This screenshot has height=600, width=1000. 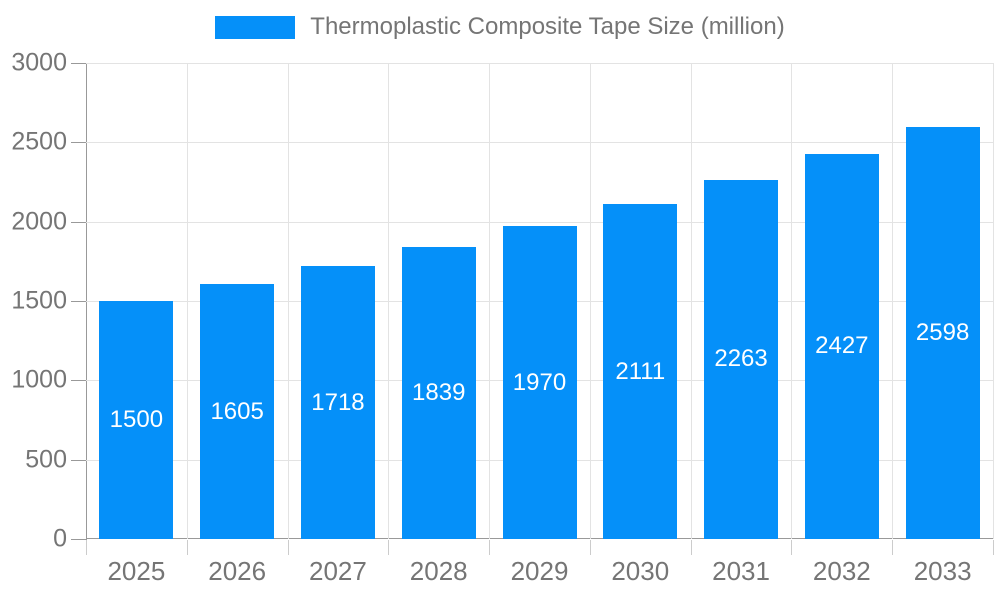 I want to click on bar-value-label: 2427, so click(x=842, y=346).